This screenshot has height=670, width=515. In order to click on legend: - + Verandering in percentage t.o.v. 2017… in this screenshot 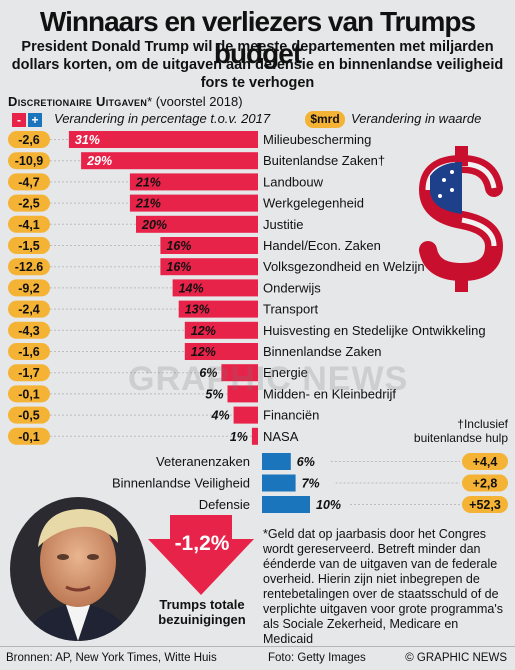, I will do `click(257, 119)`.